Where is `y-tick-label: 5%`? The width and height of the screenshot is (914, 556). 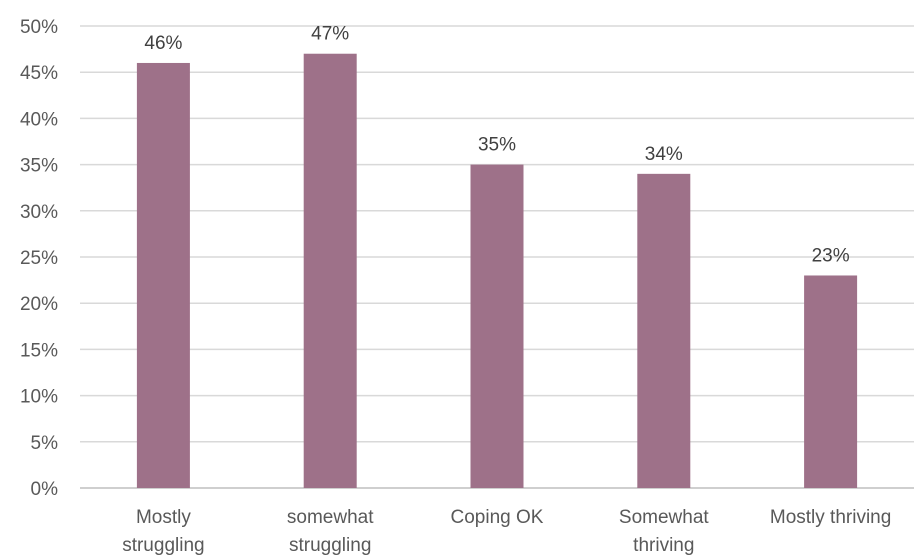
y-tick-label: 5% is located at coordinates (45, 443).